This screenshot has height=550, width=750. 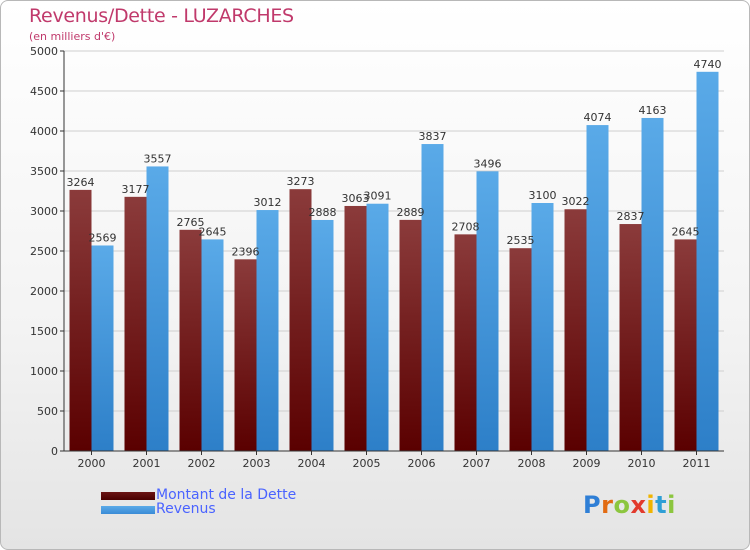 What do you see at coordinates (653, 110) in the screenshot?
I see `data-label-revenus-2010: 4163` at bounding box center [653, 110].